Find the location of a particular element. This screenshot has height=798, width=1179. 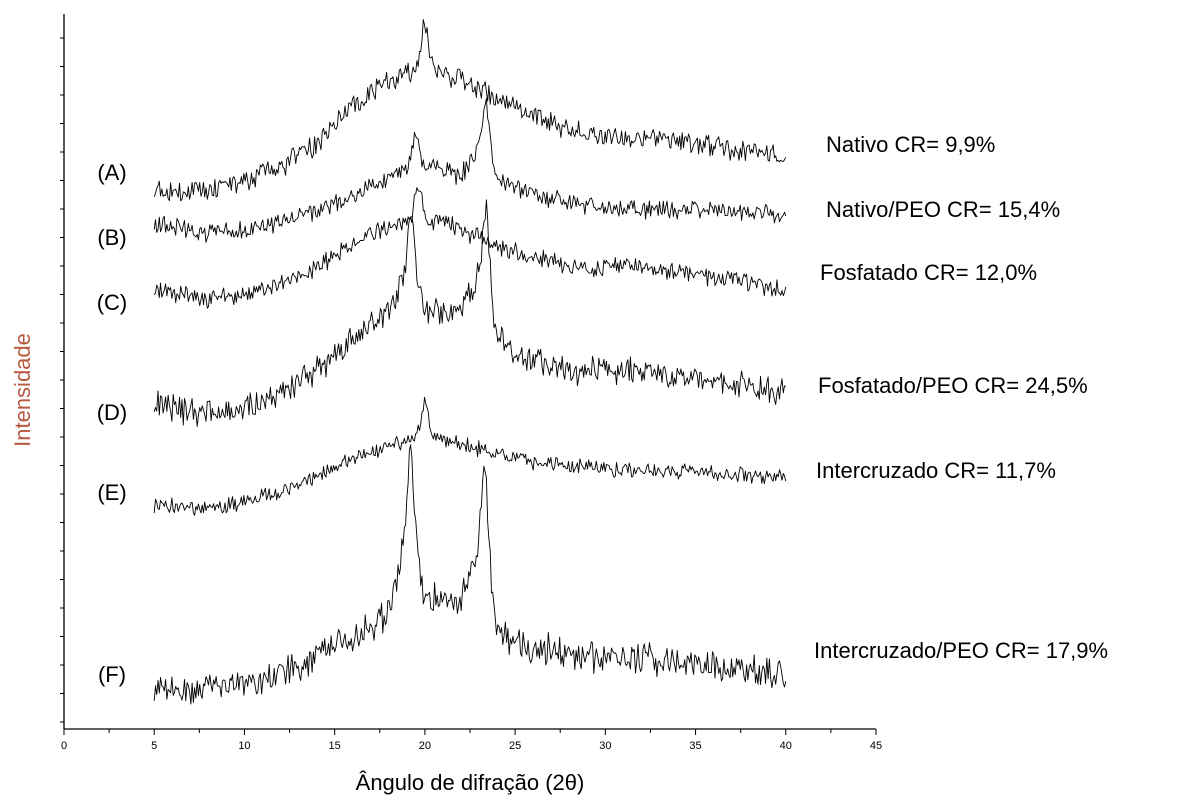

series-letter-label: (C) is located at coordinates (112, 302).